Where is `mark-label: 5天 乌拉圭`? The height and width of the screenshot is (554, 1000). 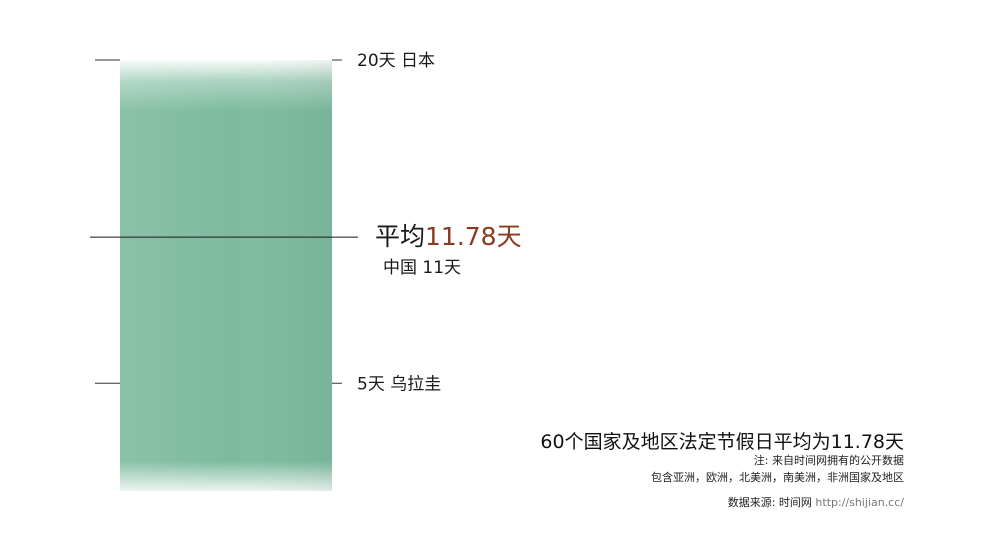
mark-label: 5天 乌拉圭 is located at coordinates (399, 384).